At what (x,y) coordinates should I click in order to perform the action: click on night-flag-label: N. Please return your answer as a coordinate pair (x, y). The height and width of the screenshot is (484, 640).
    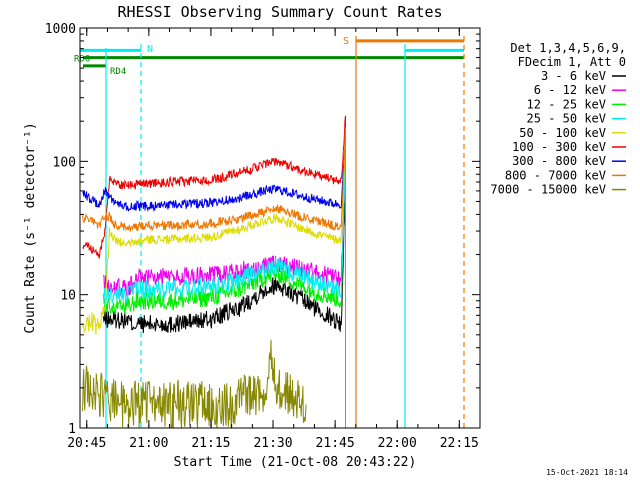
    Looking at the image, I should click on (150, 49).